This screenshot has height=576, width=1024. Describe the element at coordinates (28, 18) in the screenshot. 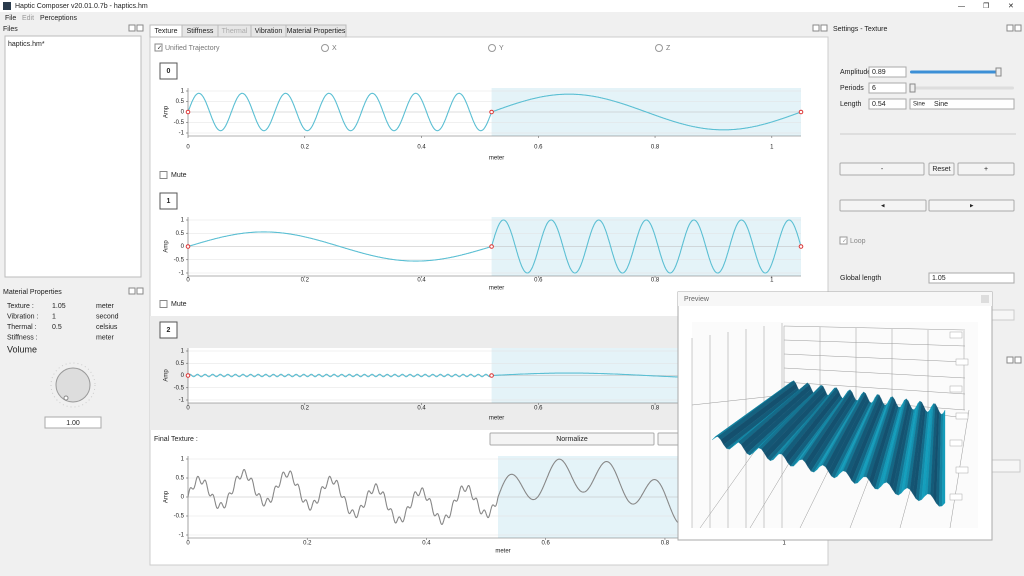

I see `menu-item: Edit` at that location.